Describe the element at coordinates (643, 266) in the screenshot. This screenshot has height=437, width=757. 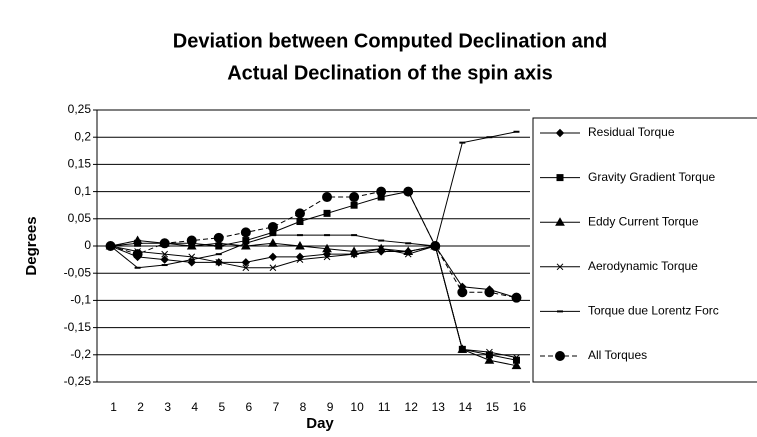
I see `legend-label: Aerodynamic Torque` at that location.